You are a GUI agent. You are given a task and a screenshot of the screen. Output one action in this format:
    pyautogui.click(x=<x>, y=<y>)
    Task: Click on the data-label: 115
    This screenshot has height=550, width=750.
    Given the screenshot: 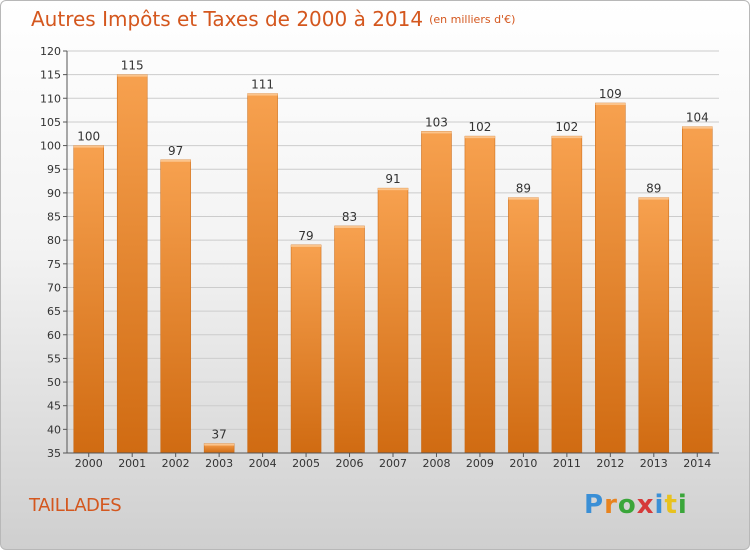 What is the action you would take?
    pyautogui.click(x=132, y=66)
    